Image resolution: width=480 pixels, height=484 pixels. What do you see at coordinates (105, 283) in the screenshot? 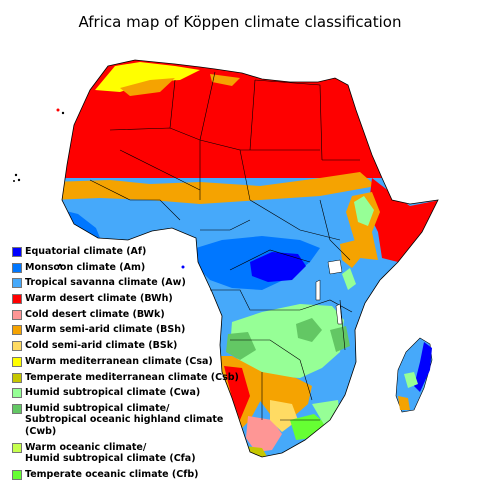
I see `legend-label: Tropical savanna climate (Aw)` at bounding box center [105, 283].